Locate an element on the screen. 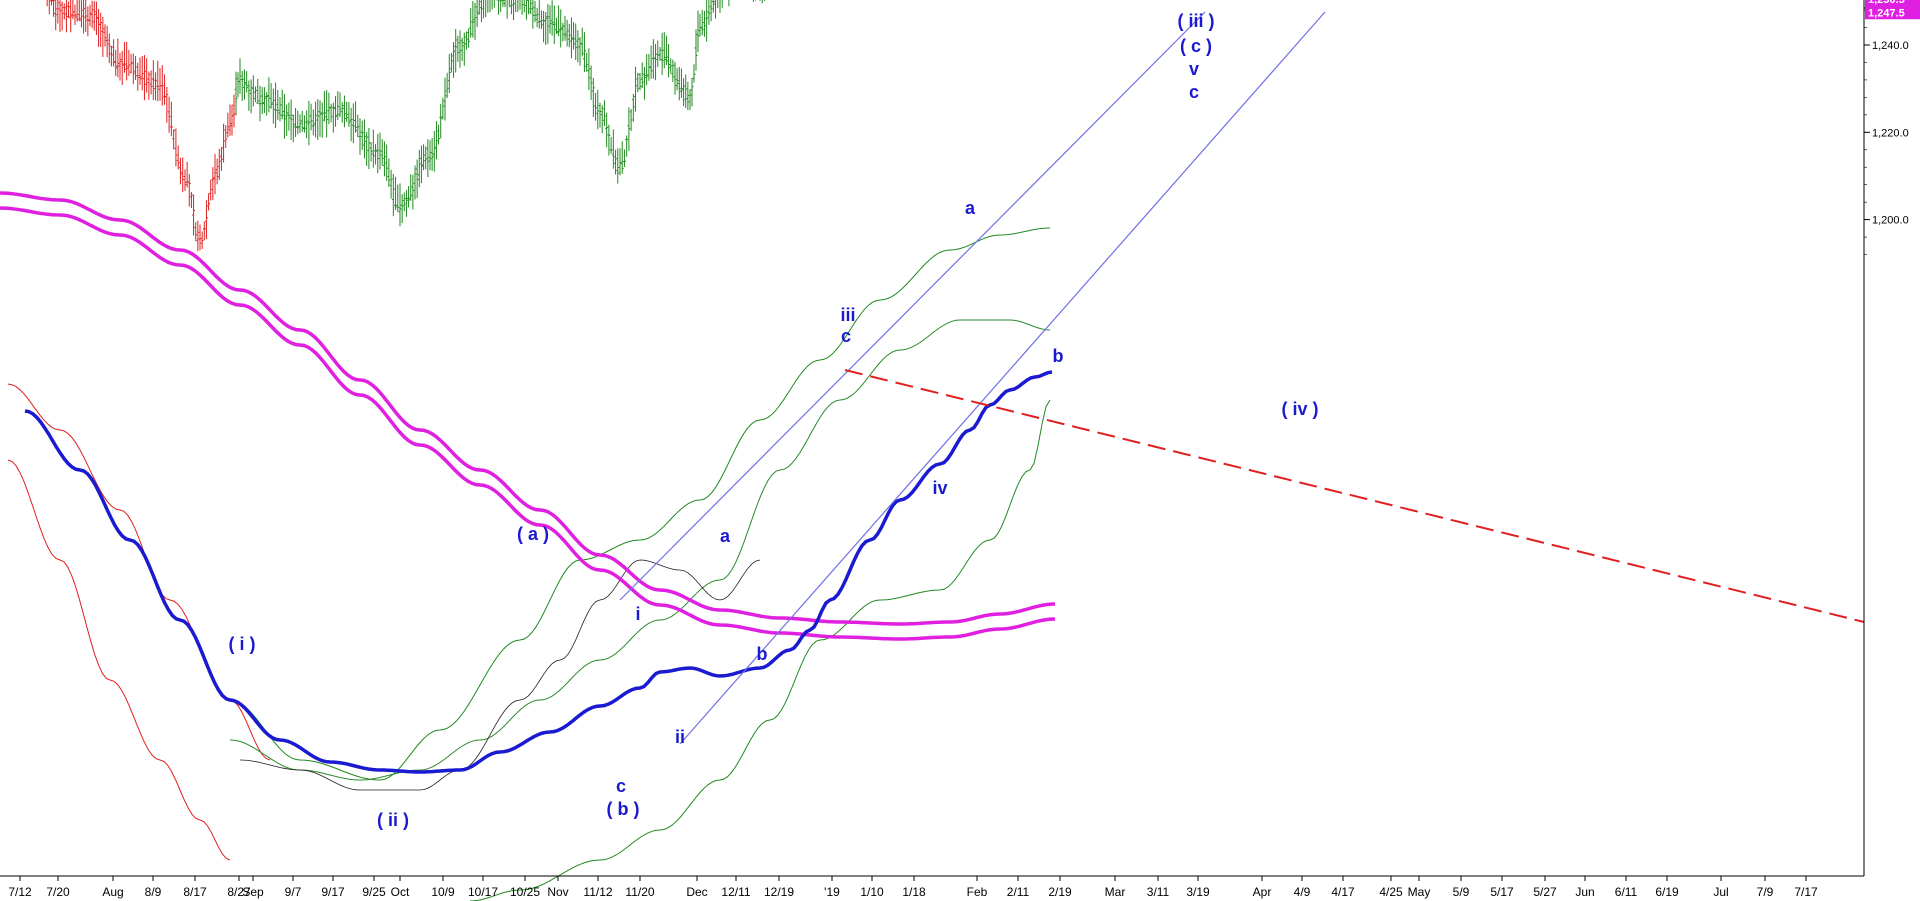 This screenshot has width=1920, height=901. x-tick-label: Nov is located at coordinates (557, 892).